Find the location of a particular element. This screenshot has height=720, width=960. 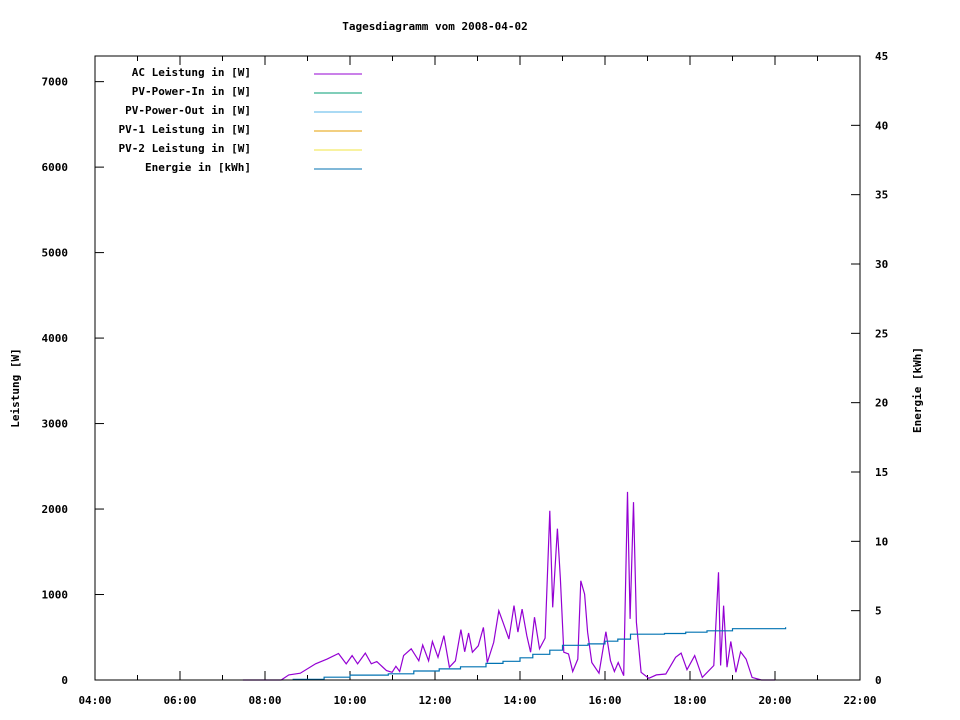

y-axis-label: Leistung [W] is located at coordinates (15, 387).